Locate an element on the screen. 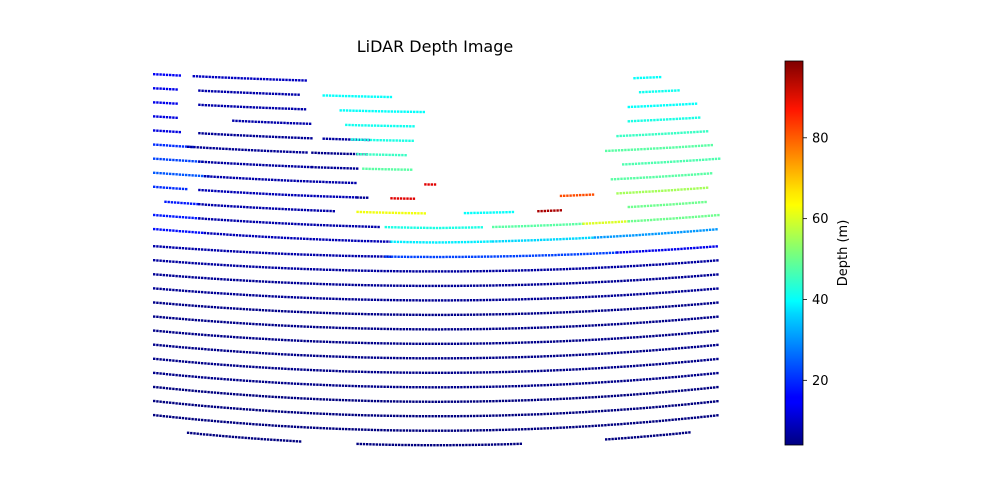 The image size is (1000, 500). colorbar-tick-label: 40 is located at coordinates (820, 300).